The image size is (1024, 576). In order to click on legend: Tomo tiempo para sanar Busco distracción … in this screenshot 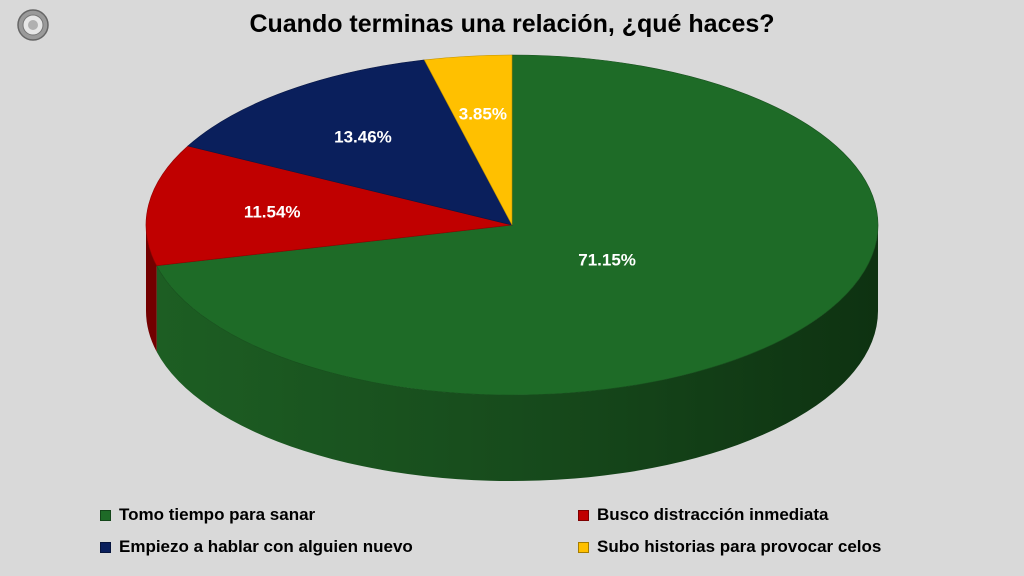, I will do `click(540, 531)`.